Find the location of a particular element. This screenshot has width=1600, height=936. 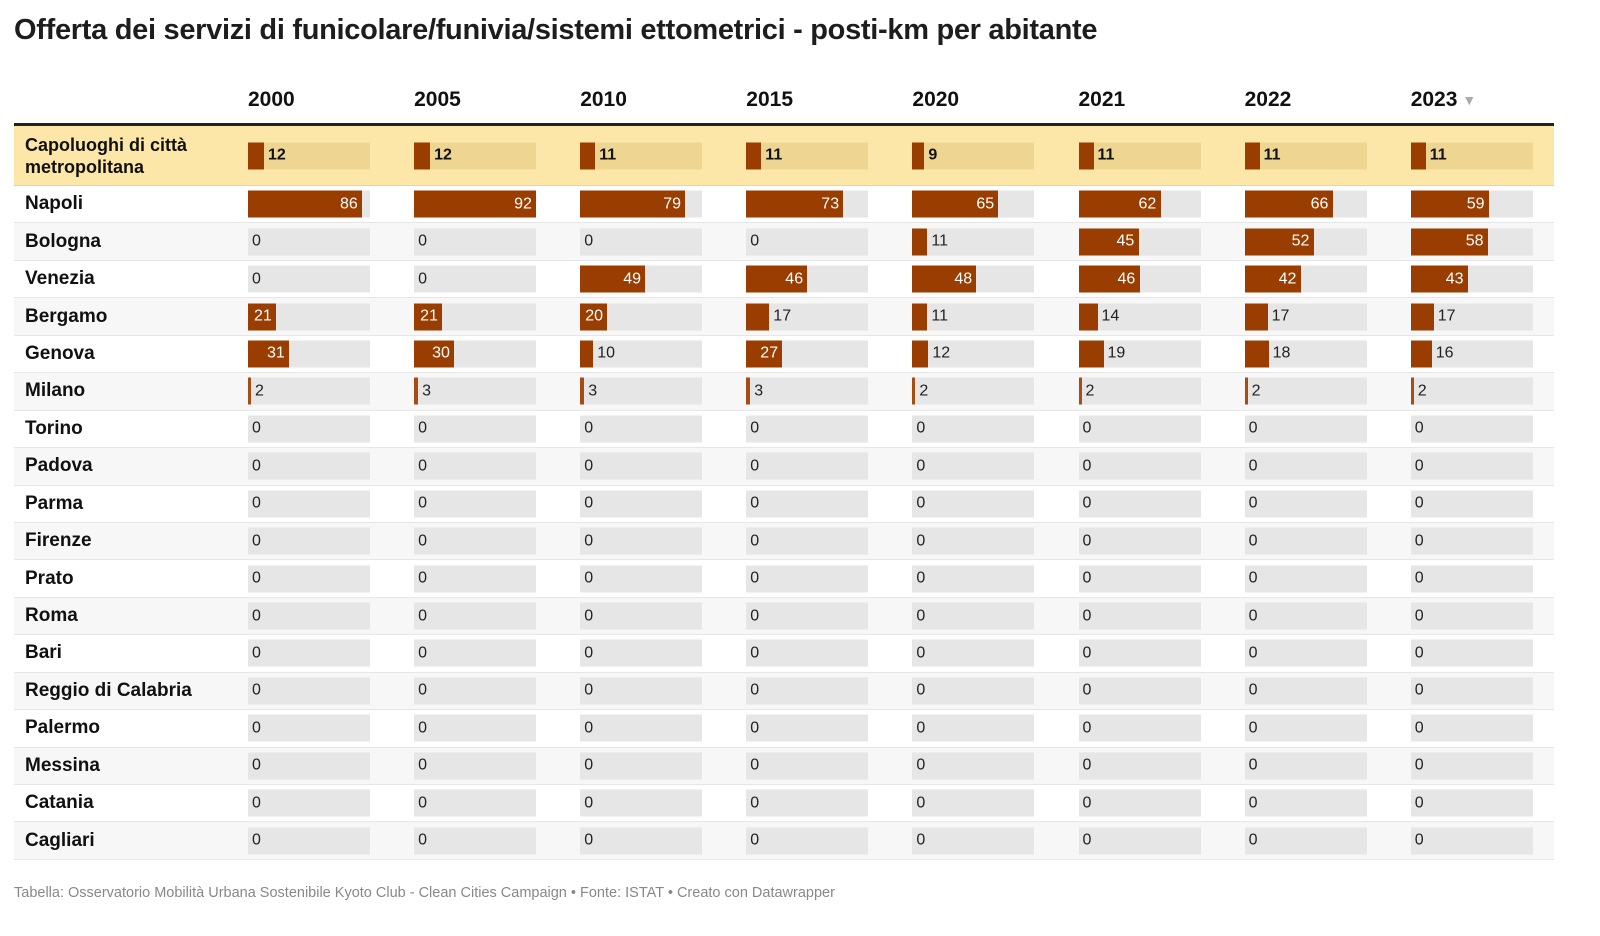

value-label: 12 is located at coordinates (443, 155).